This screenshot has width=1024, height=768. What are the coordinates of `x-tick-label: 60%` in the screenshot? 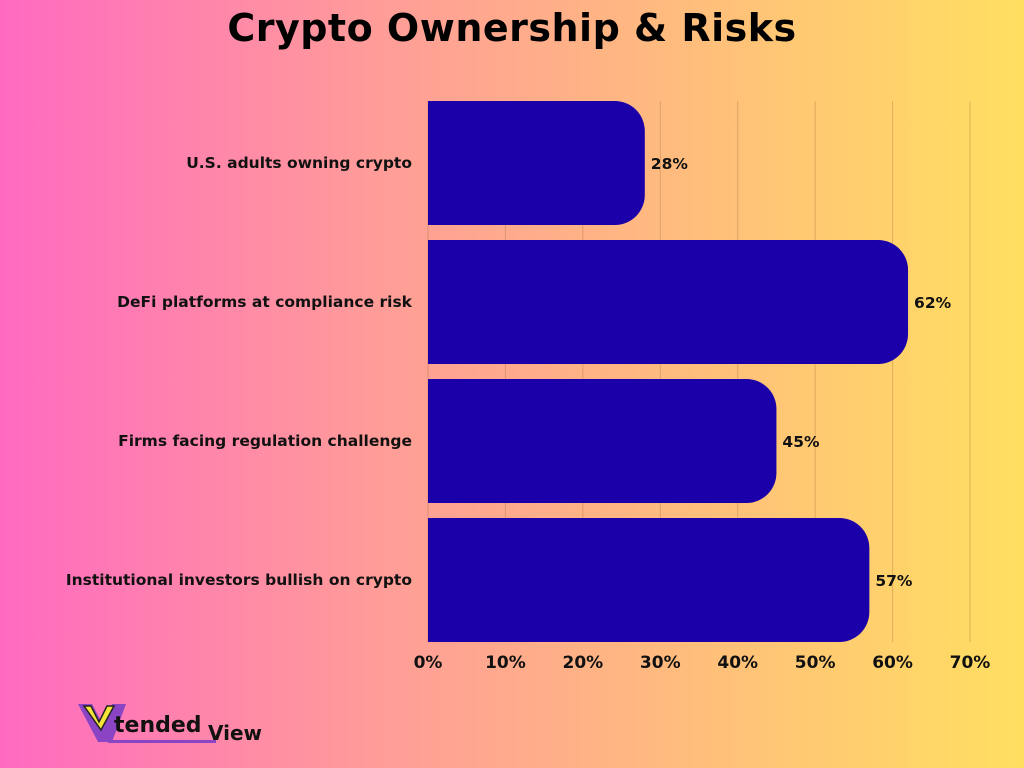 It's located at (892, 663).